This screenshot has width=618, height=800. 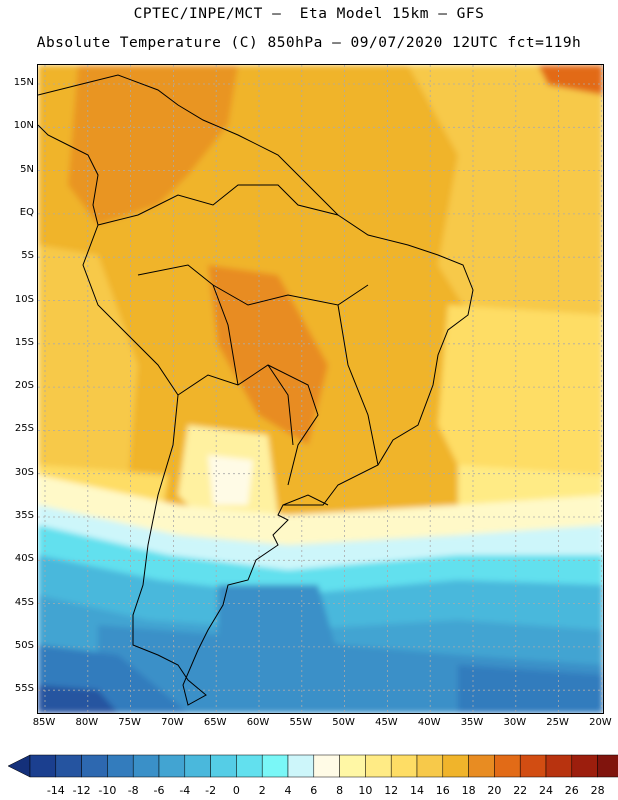 What do you see at coordinates (236, 790) in the screenshot?
I see `colorbar-label: 0` at bounding box center [236, 790].